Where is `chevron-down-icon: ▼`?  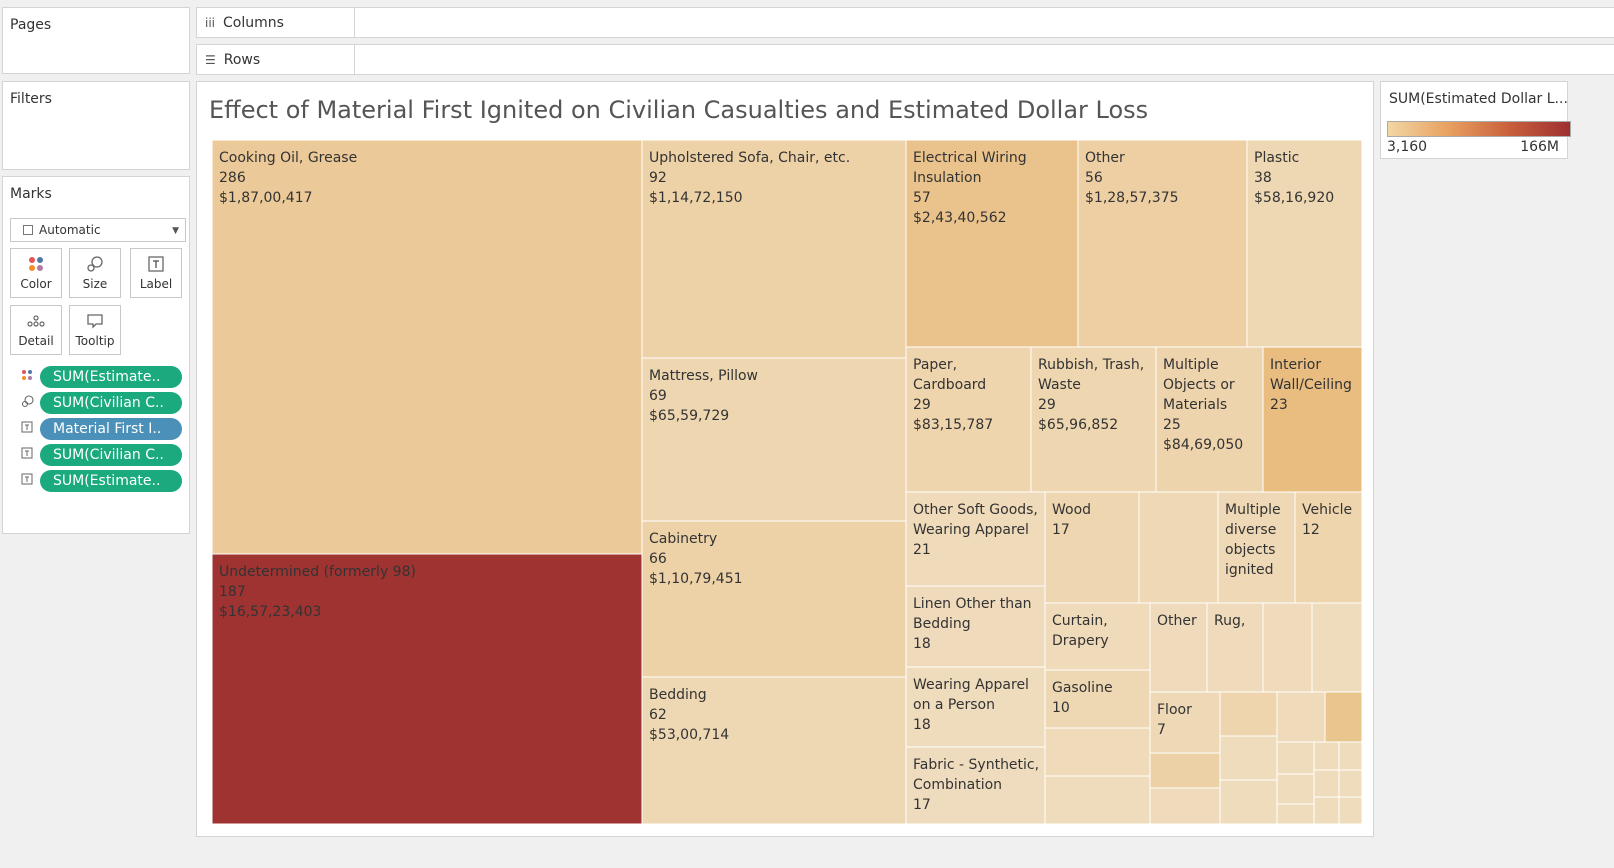
chevron-down-icon: ▼ is located at coordinates (175, 231).